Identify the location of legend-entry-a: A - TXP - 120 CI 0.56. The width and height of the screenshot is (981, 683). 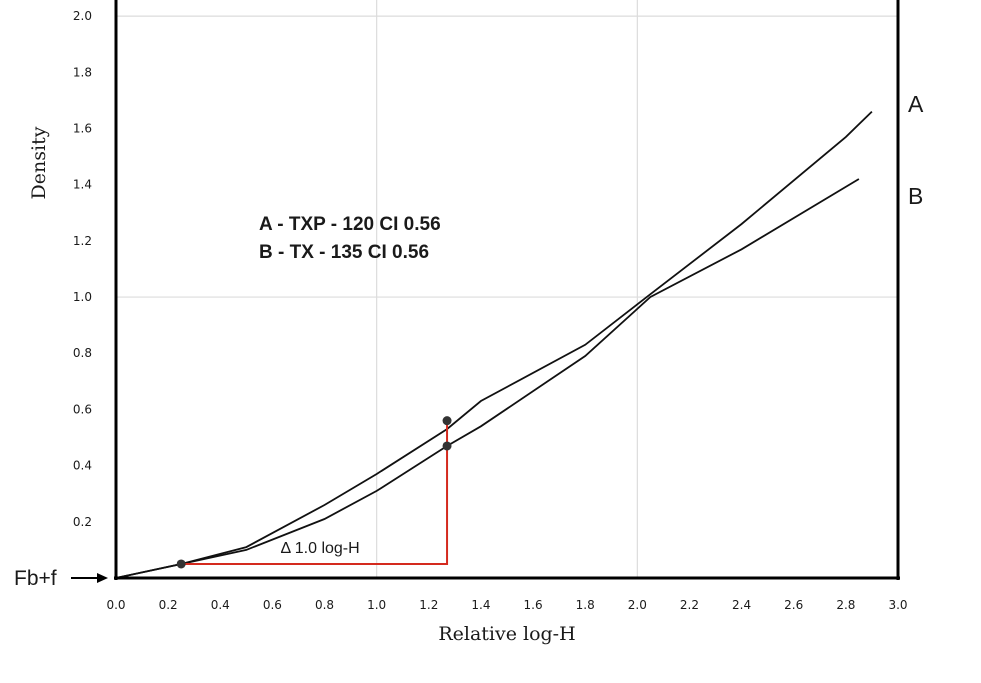
(350, 224).